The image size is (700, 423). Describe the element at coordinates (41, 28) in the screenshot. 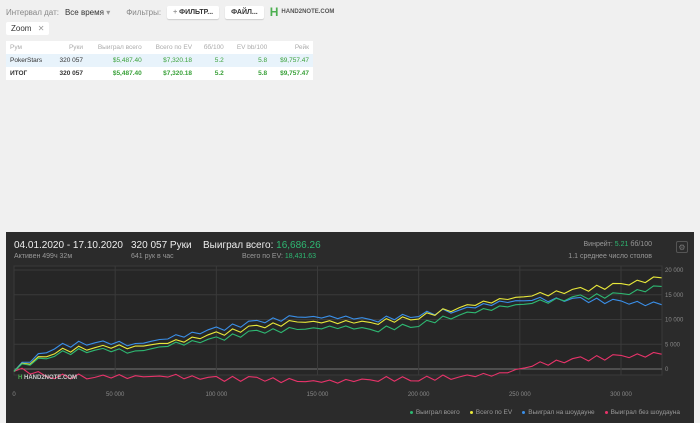

I see `close-icon: ✕` at that location.